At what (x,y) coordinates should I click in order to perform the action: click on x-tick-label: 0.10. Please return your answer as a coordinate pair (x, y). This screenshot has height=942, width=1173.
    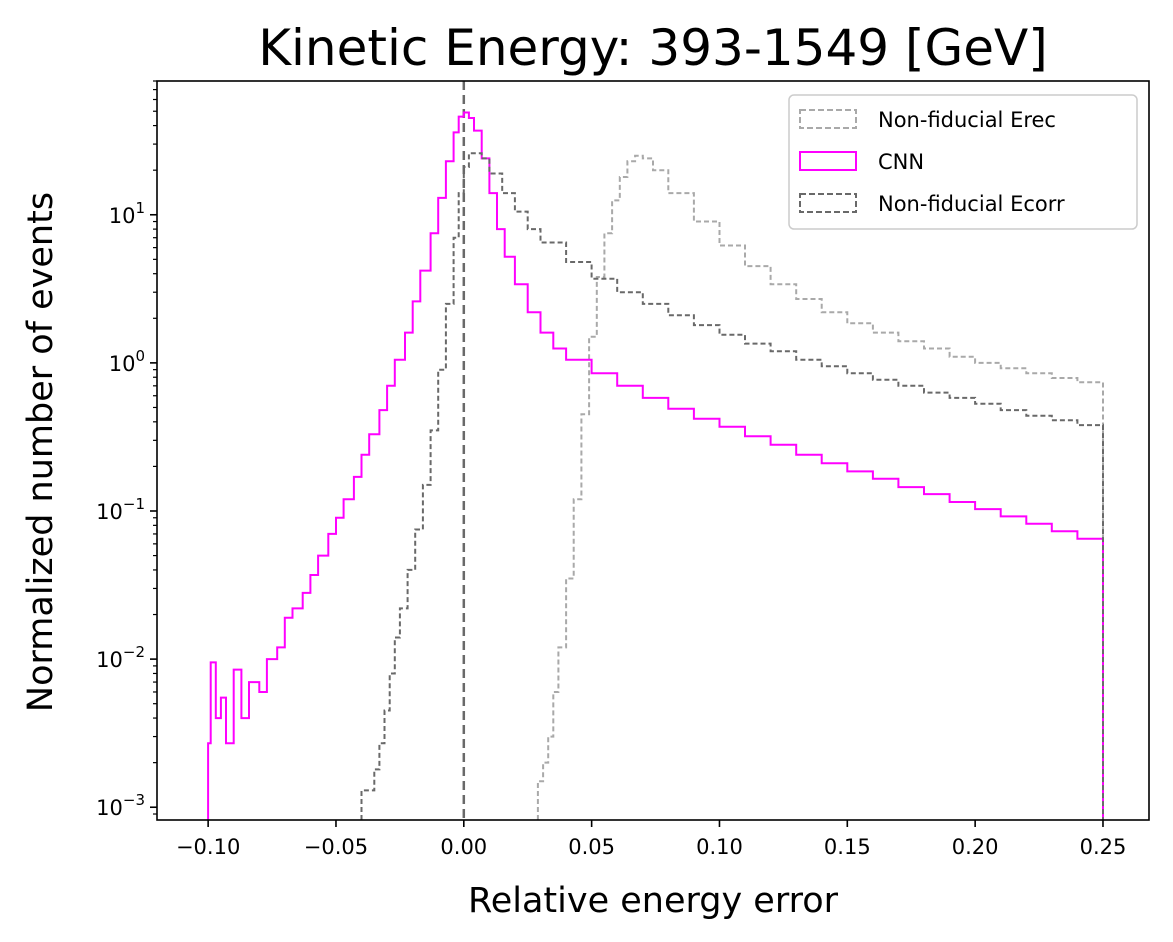
    Looking at the image, I should click on (719, 847).